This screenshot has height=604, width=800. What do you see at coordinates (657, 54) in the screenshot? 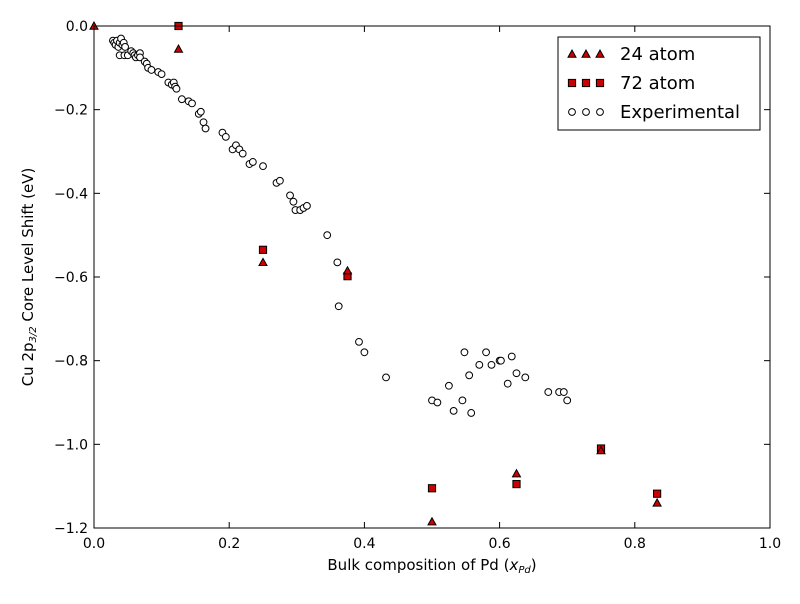
I see `legend-label-24-atom: 24 atom` at bounding box center [657, 54].